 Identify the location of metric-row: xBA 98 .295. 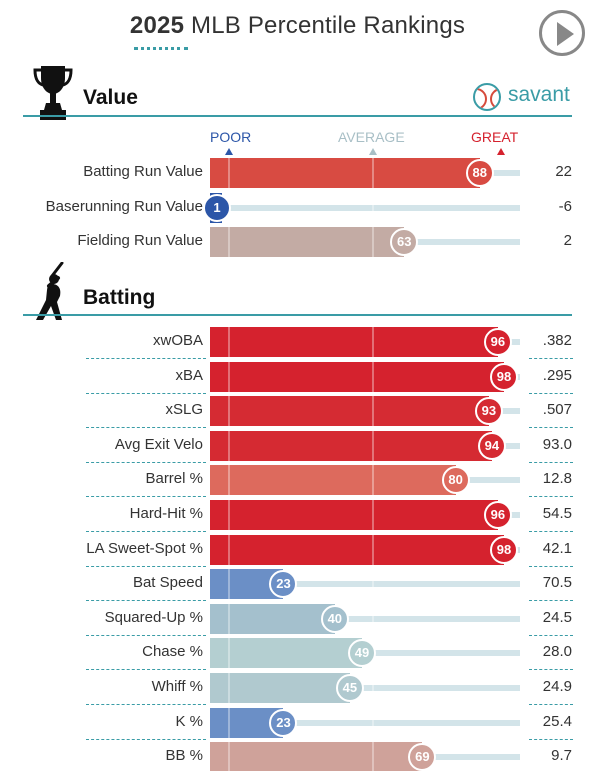
(297, 377).